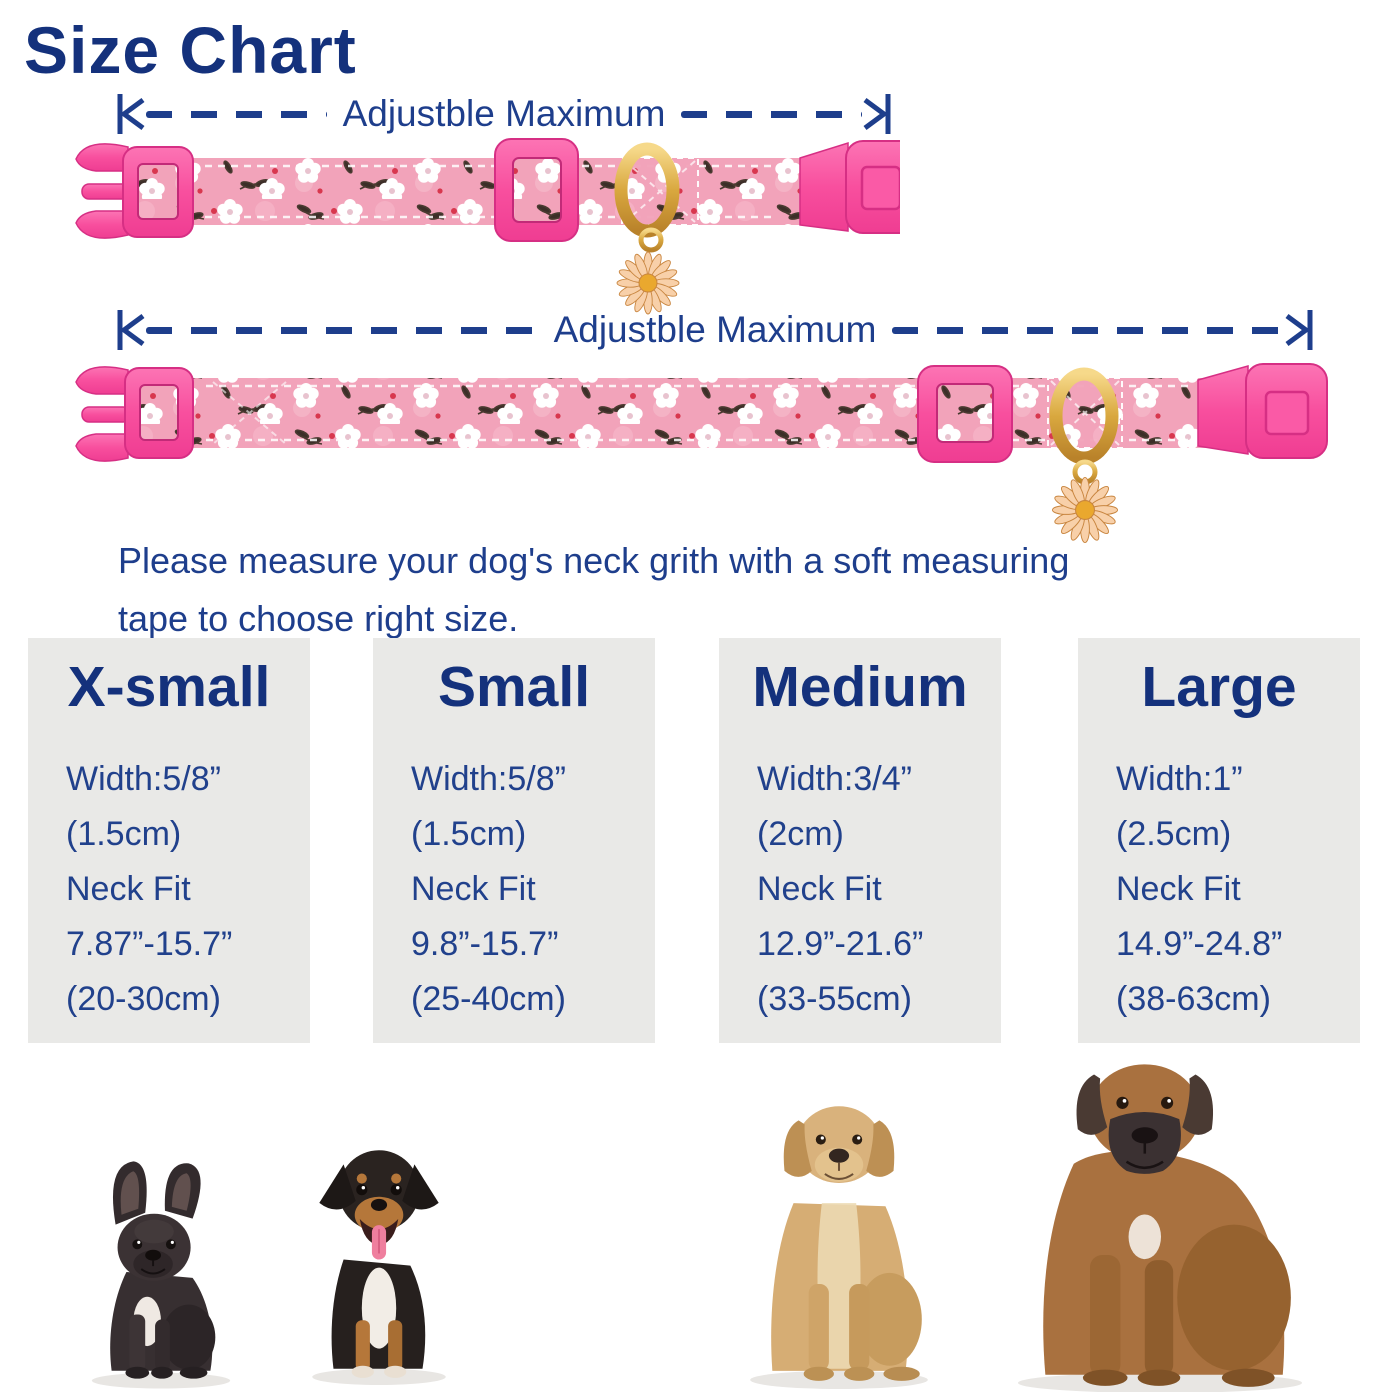 This screenshot has width=1400, height=1400. Describe the element at coordinates (1160, 1228) in the screenshot. I see `dog-photo-mastiff` at that location.